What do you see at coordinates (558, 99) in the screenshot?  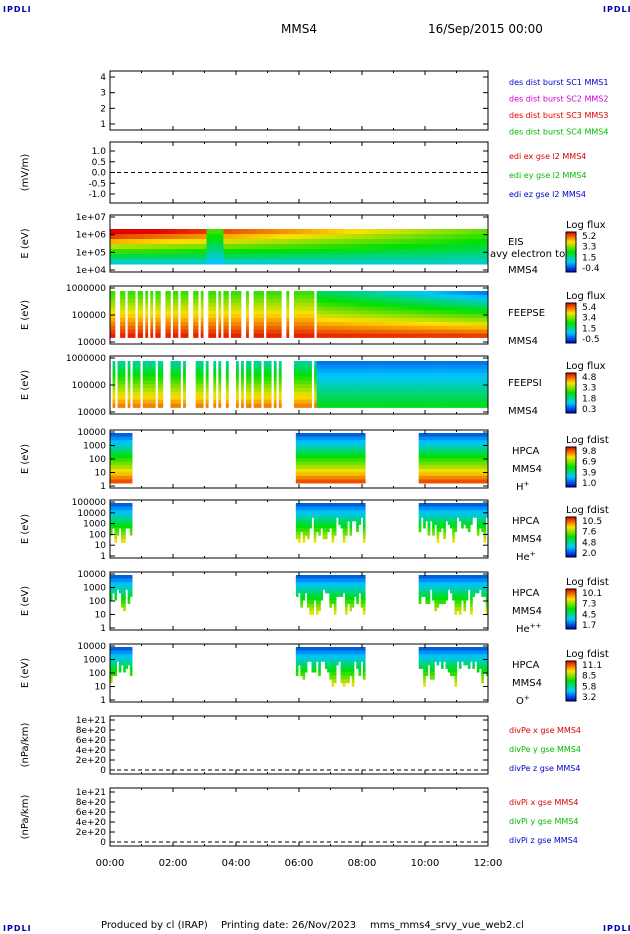 I see `legend-entry: des dist burst SC2 MMS2` at bounding box center [558, 99].